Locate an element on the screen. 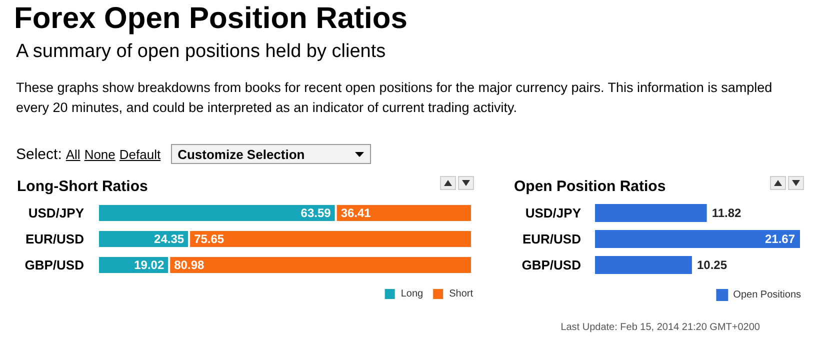 This screenshot has width=816, height=347. data-label: 36.41 is located at coordinates (356, 213).